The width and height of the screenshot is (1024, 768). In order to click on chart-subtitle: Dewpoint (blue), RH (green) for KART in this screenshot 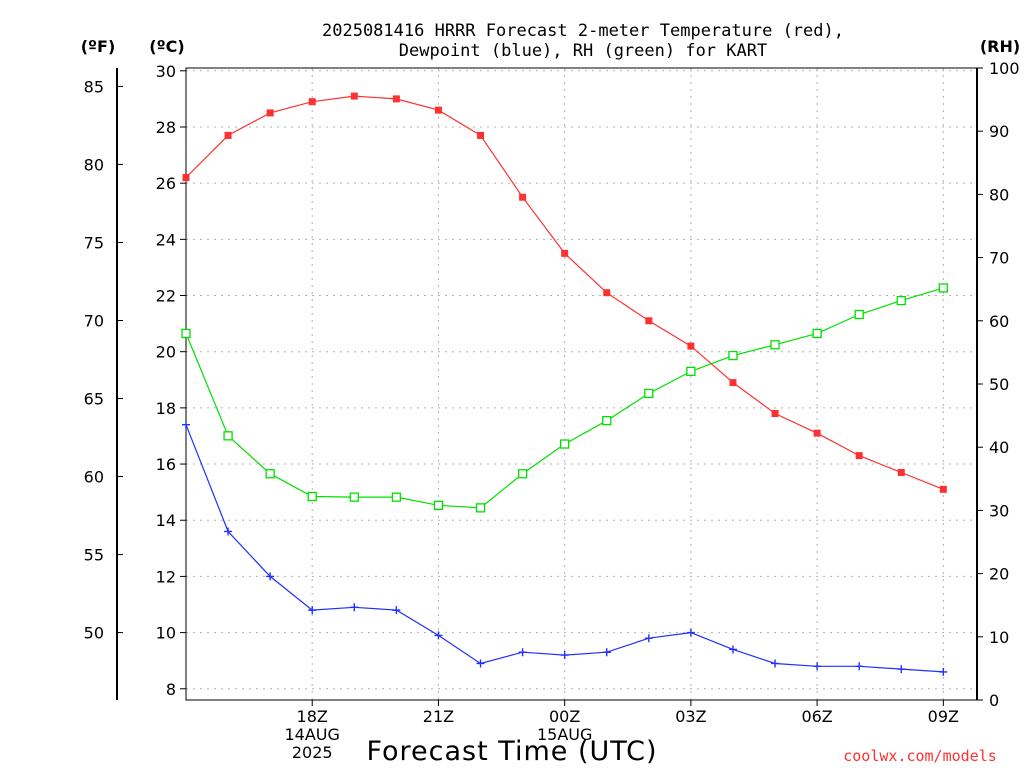, I will do `click(583, 51)`.